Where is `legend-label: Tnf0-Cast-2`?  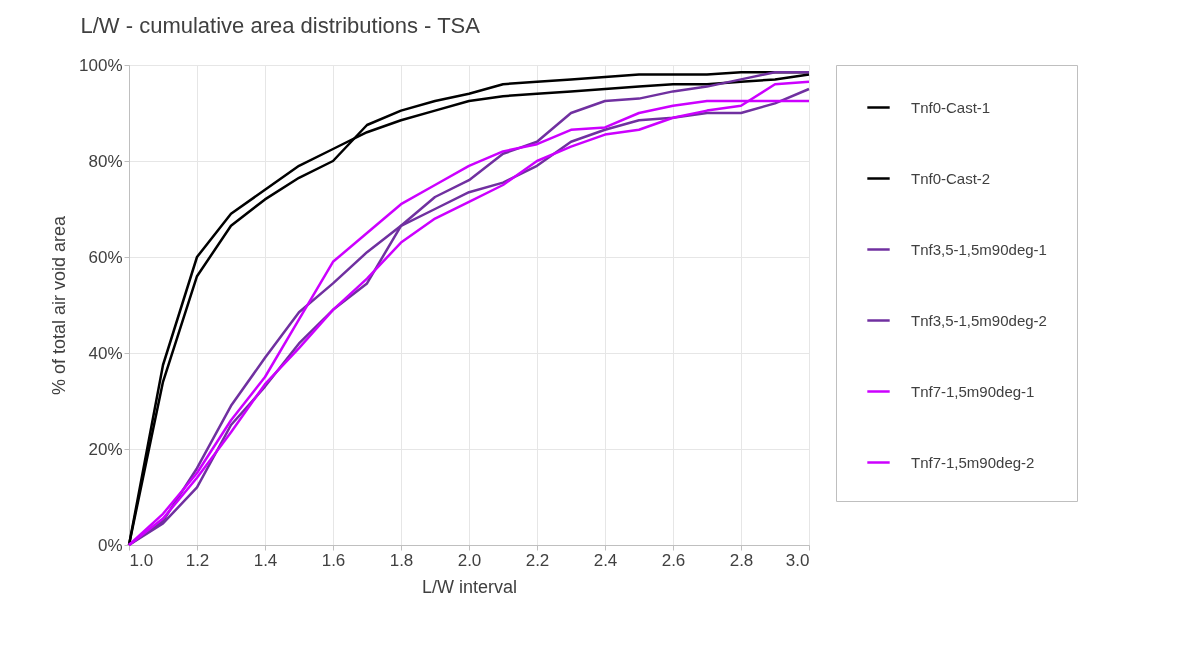 legend-label: Tnf0-Cast-2 is located at coordinates (951, 178).